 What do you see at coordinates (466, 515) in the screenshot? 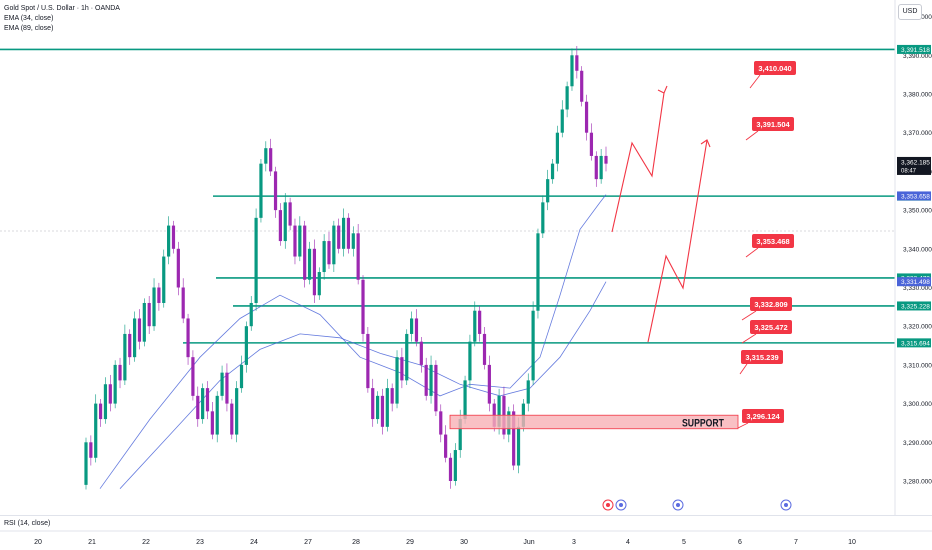
I see `pane-divider` at bounding box center [466, 515].